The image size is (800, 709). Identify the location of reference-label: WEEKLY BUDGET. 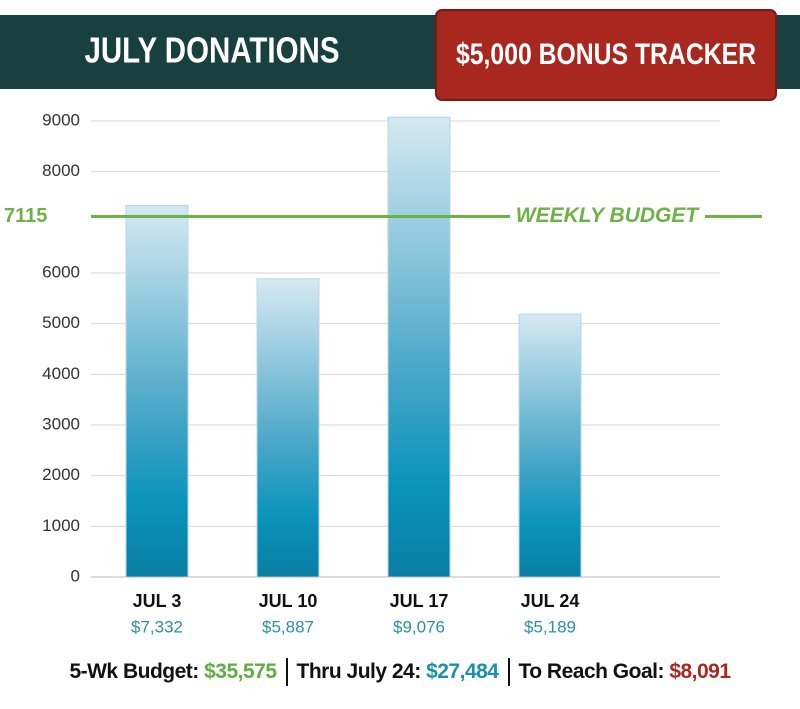
(608, 215).